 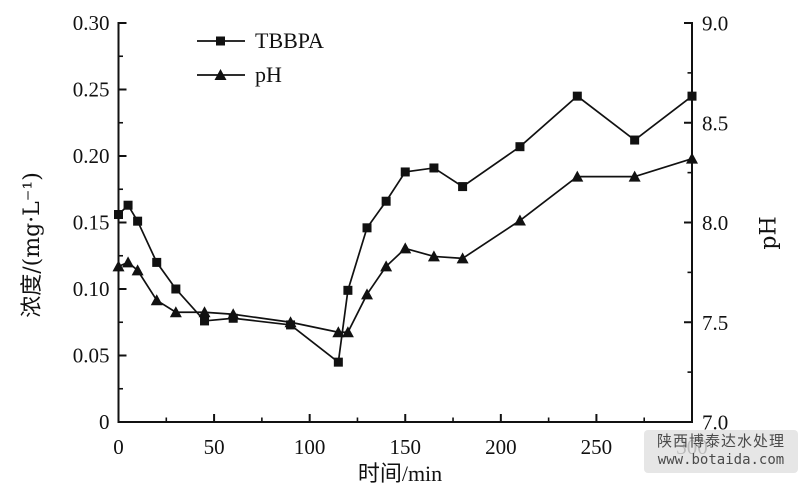 What do you see at coordinates (501, 447) in the screenshot?
I see `x-axis-tick-label: 200` at bounding box center [501, 447].